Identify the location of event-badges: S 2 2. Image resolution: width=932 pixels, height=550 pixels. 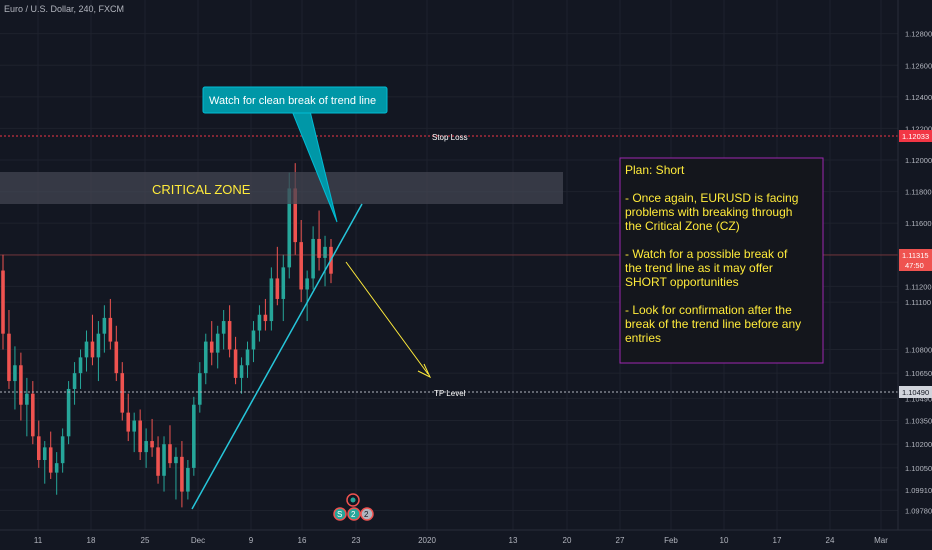
(353, 507).